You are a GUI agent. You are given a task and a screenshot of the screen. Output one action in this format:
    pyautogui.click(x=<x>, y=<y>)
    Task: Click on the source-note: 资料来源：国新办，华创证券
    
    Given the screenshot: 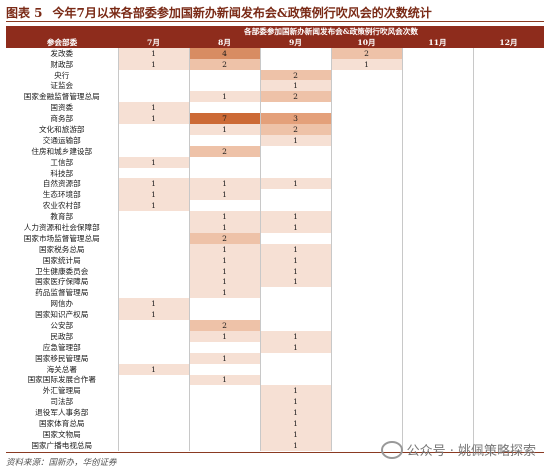 What is the action you would take?
    pyautogui.click(x=61, y=463)
    